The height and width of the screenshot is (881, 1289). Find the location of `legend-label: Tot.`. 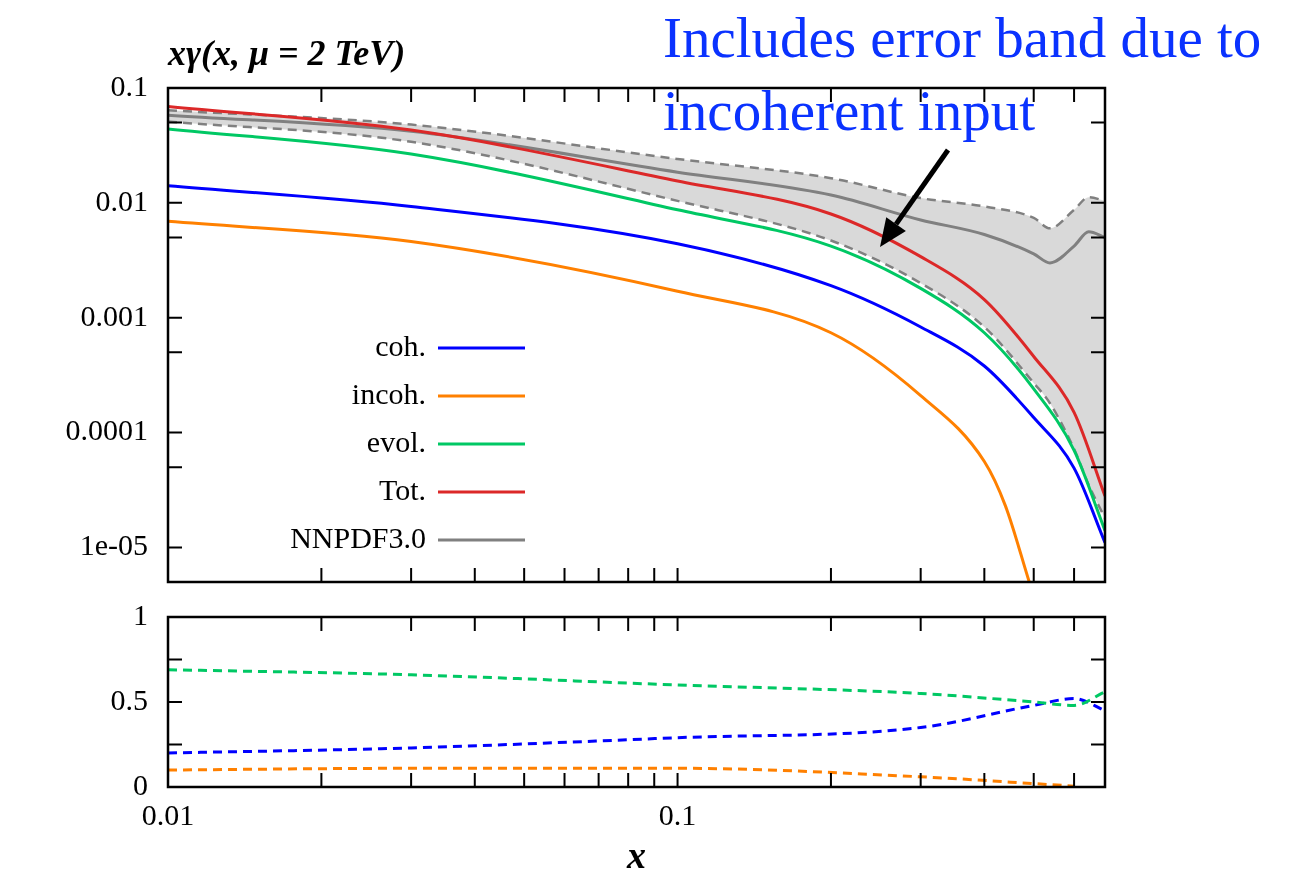

legend-label: Tot. is located at coordinates (402, 489).